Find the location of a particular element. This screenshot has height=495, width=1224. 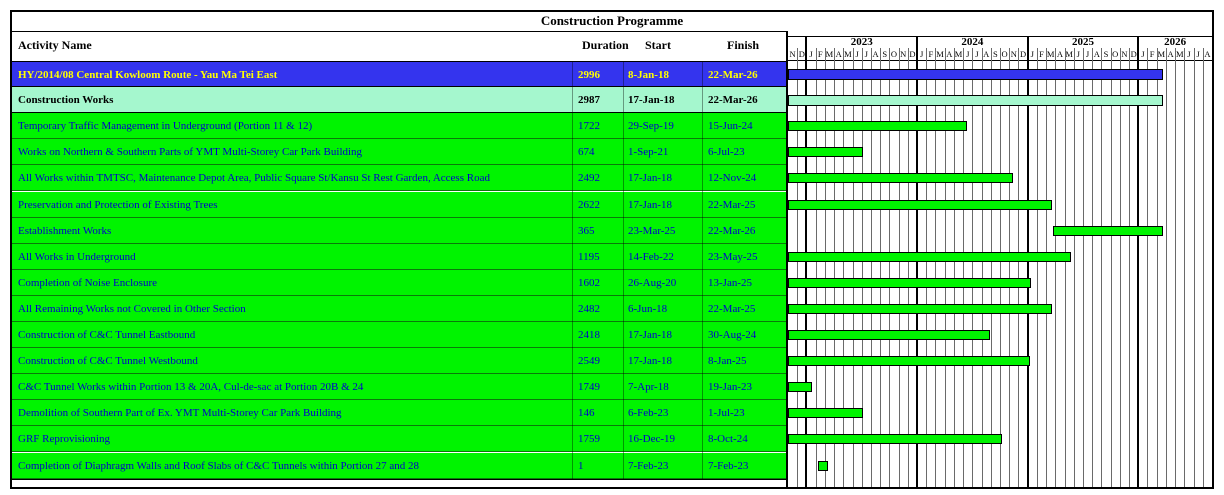

activity-name-cell: All Works in Underground is located at coordinates (77, 256).